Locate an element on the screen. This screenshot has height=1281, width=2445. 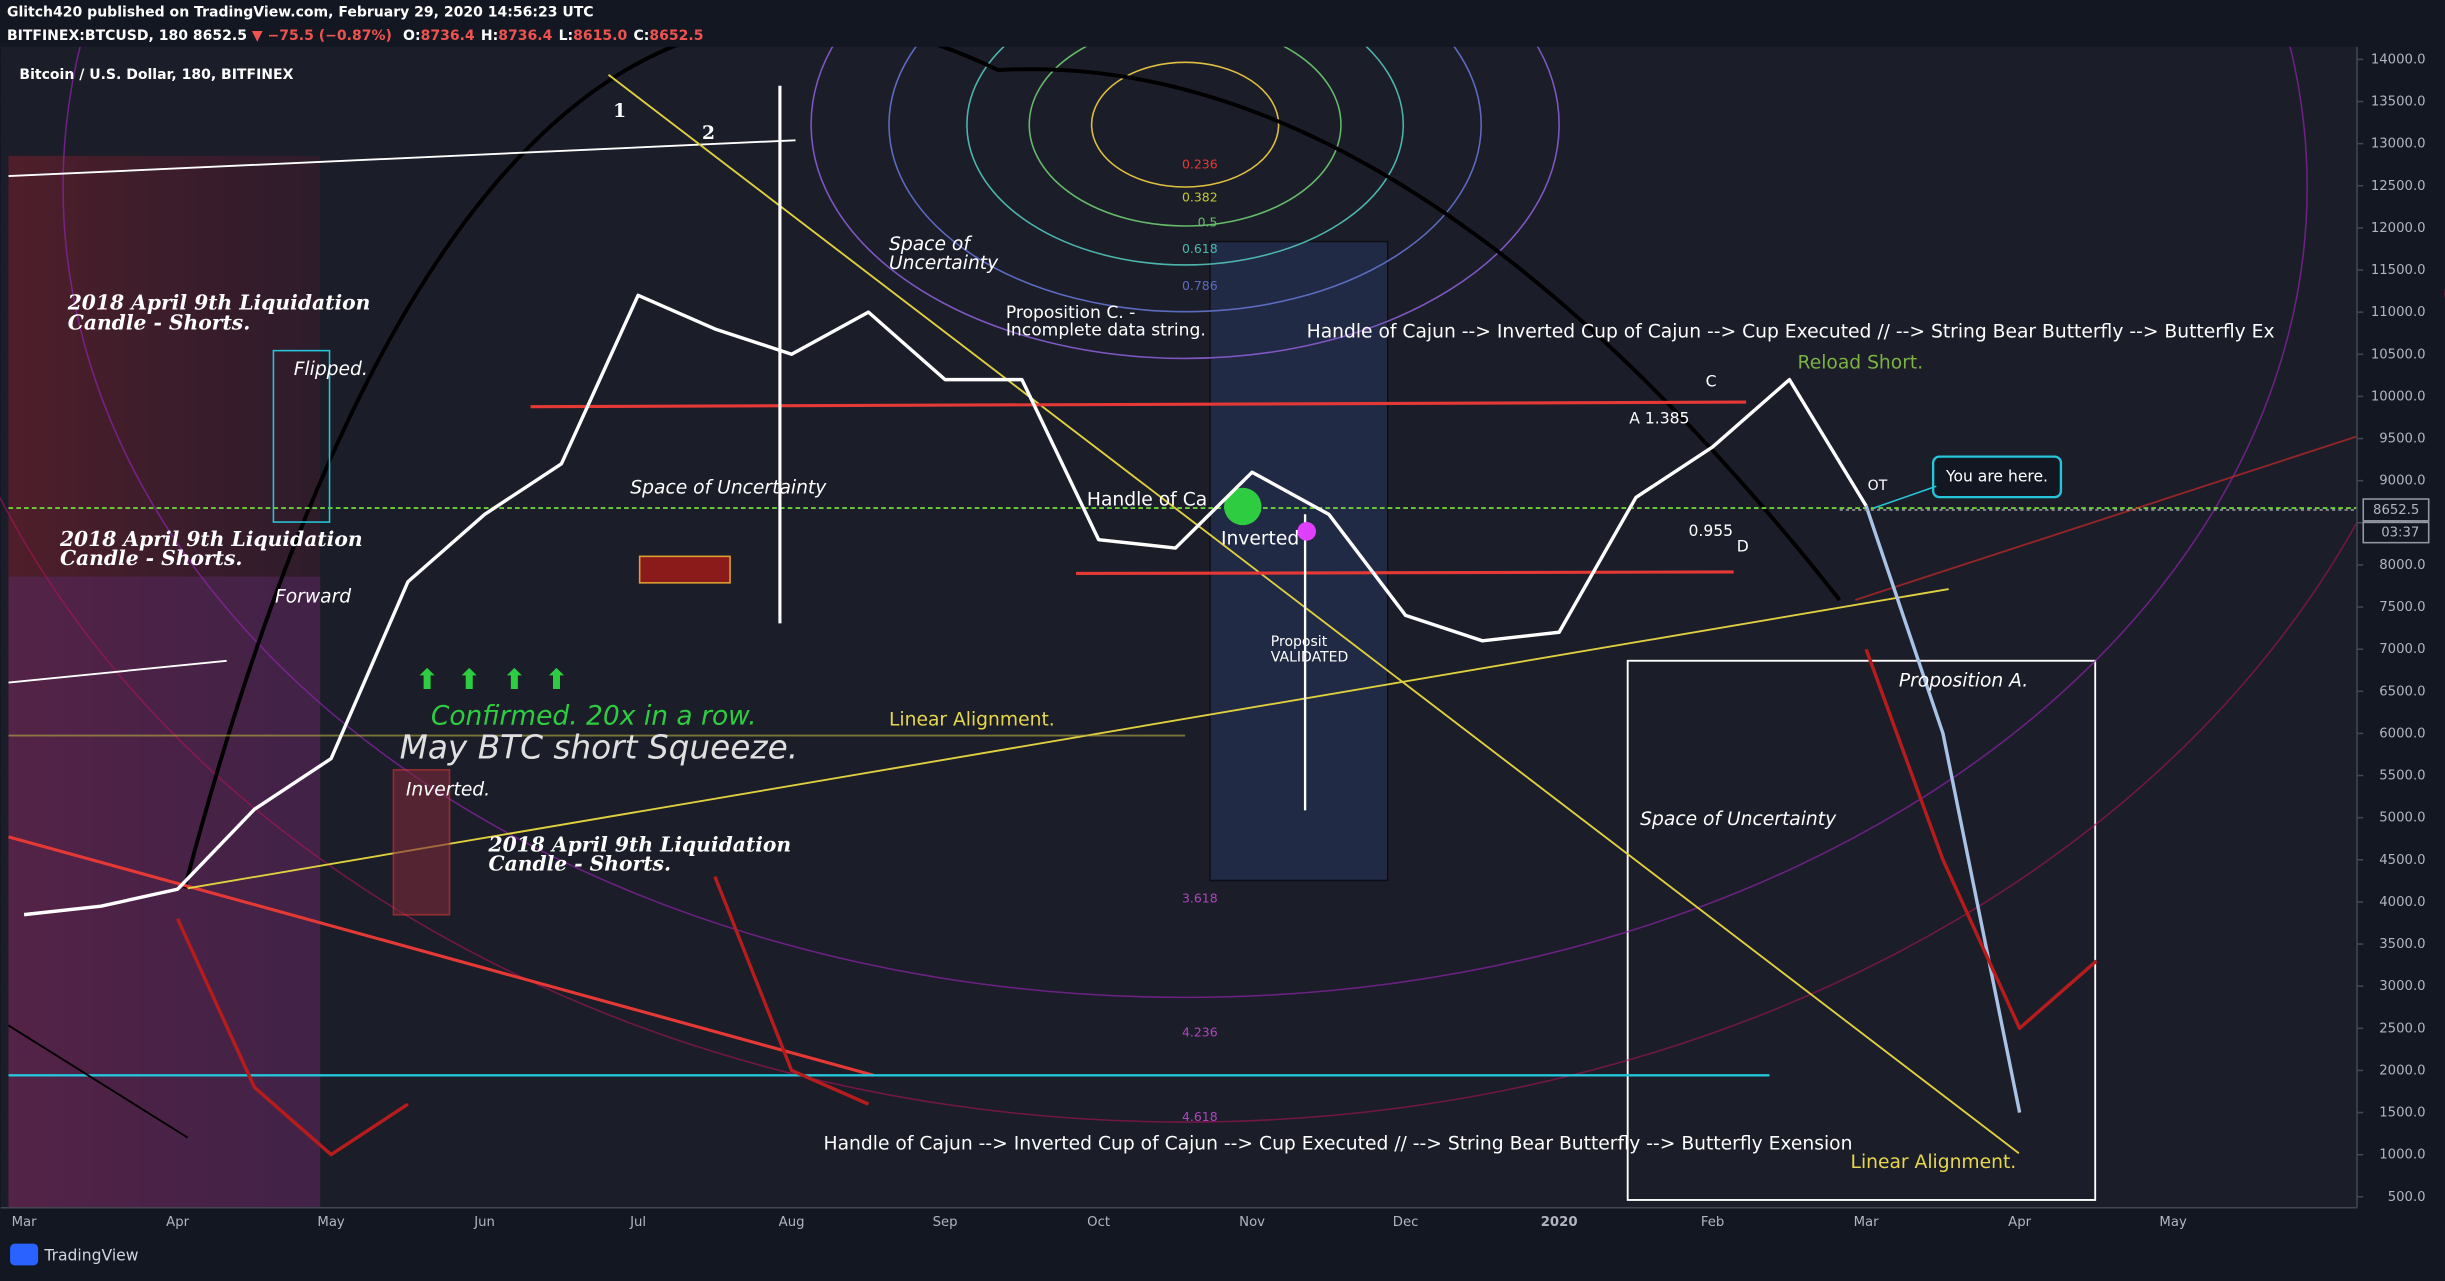
ohlc-key: C: is located at coordinates (641, 36).